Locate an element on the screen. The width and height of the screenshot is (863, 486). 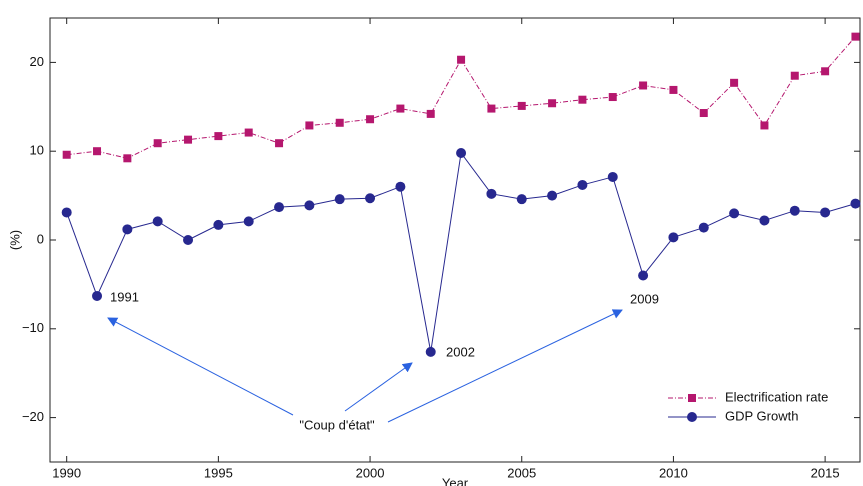
y-axis-label: (%) is located at coordinates (14, 240).